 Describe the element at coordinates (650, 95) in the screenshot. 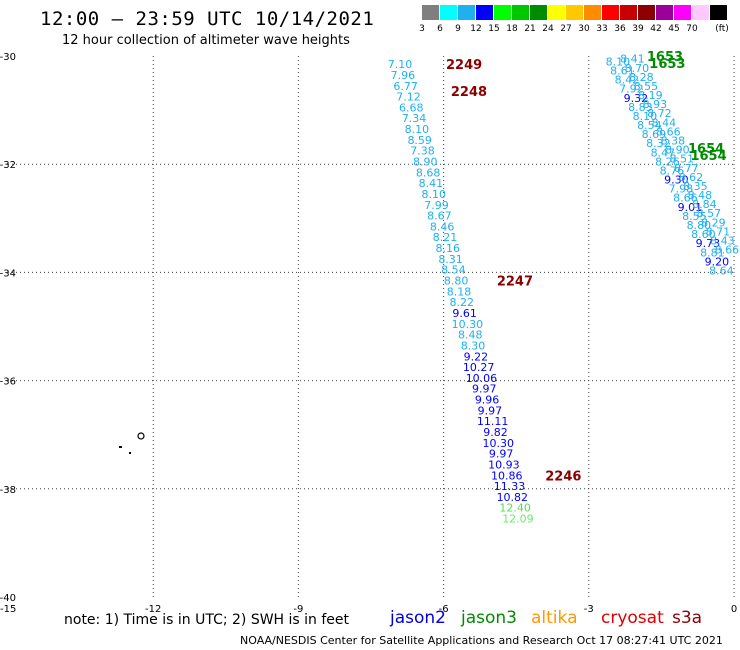

I see `wave-height-value: 8.19` at that location.